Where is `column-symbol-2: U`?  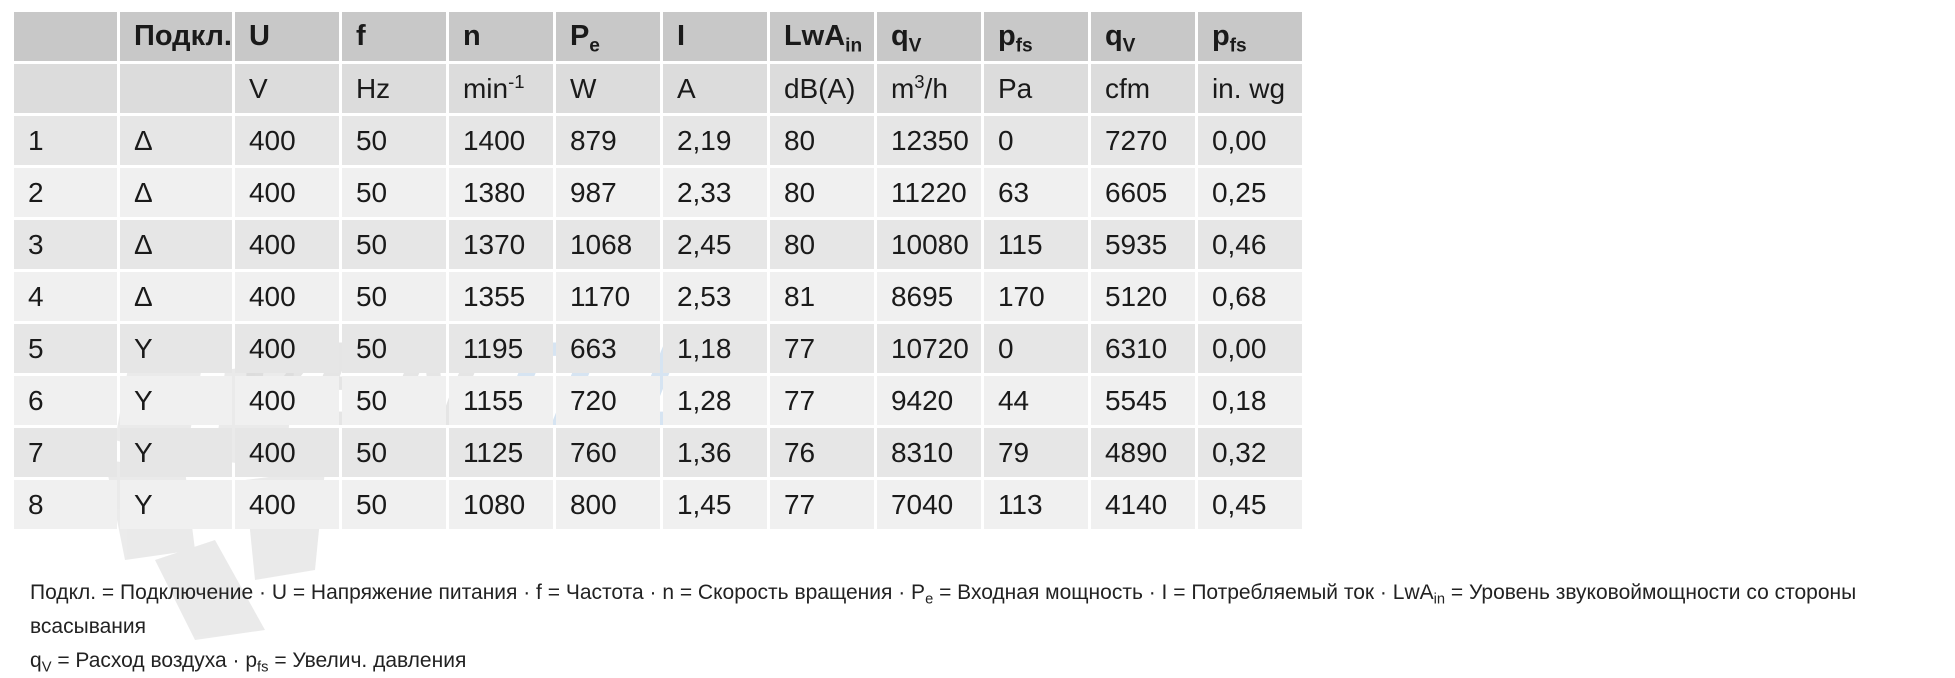
column-symbol-2: U is located at coordinates (286, 36).